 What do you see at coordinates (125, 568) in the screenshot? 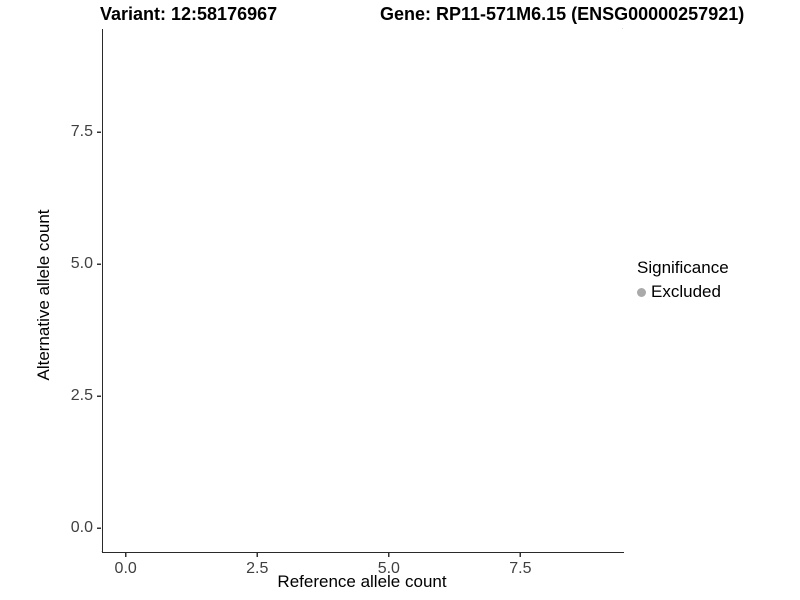
I see `x-tick-label: 0.0` at bounding box center [125, 568].